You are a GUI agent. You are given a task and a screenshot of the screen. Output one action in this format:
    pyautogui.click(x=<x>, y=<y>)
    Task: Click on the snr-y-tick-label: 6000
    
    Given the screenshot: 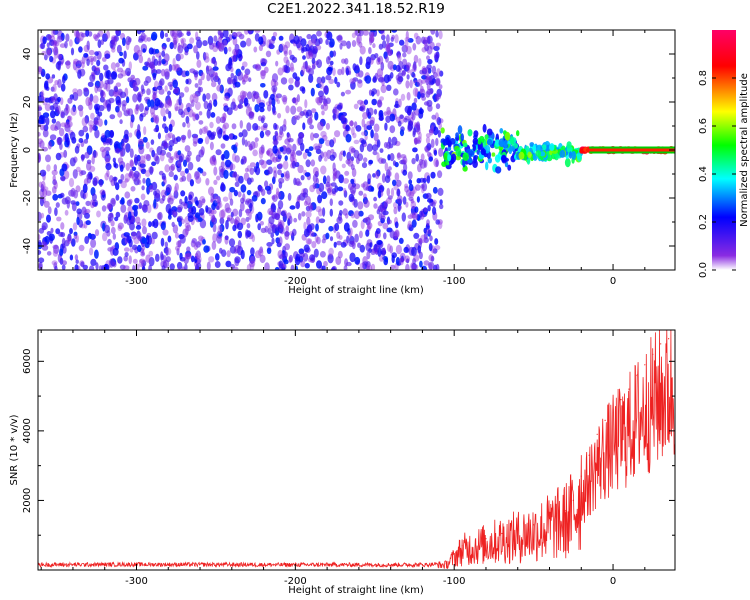 What is the action you would take?
    pyautogui.click(x=27, y=361)
    